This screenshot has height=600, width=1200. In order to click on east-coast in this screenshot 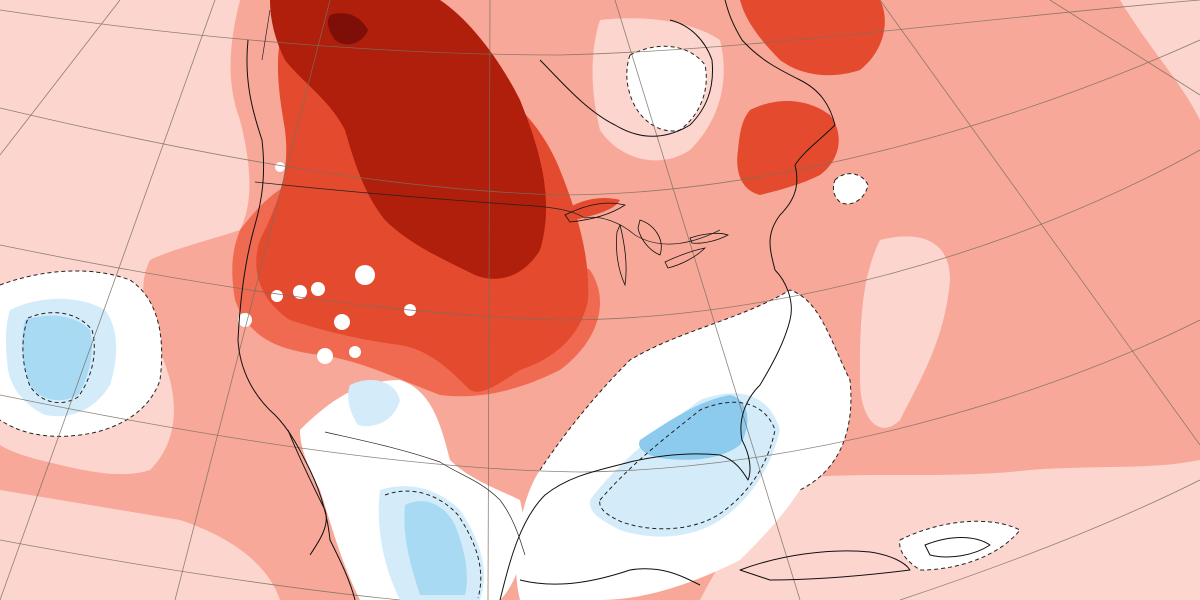, I will do `click(802, 197)`.